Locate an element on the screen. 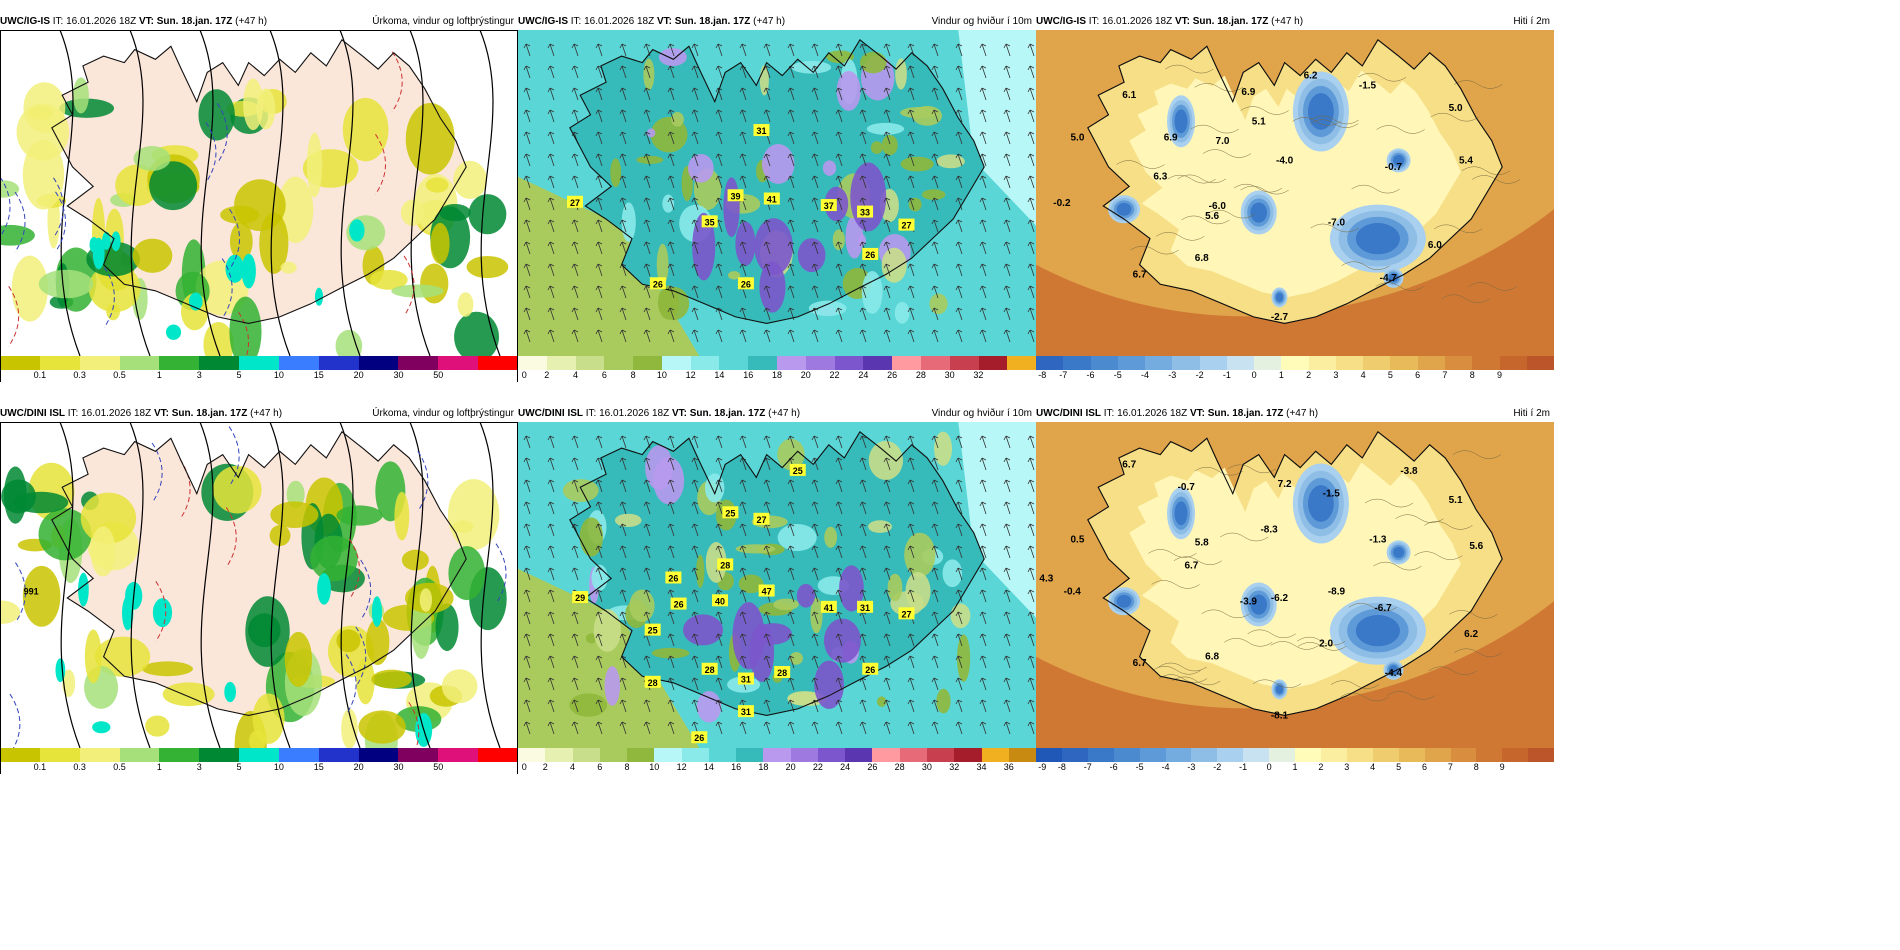 The image size is (1900, 950). colorbar-tick-label: -7 is located at coordinates (1063, 375).